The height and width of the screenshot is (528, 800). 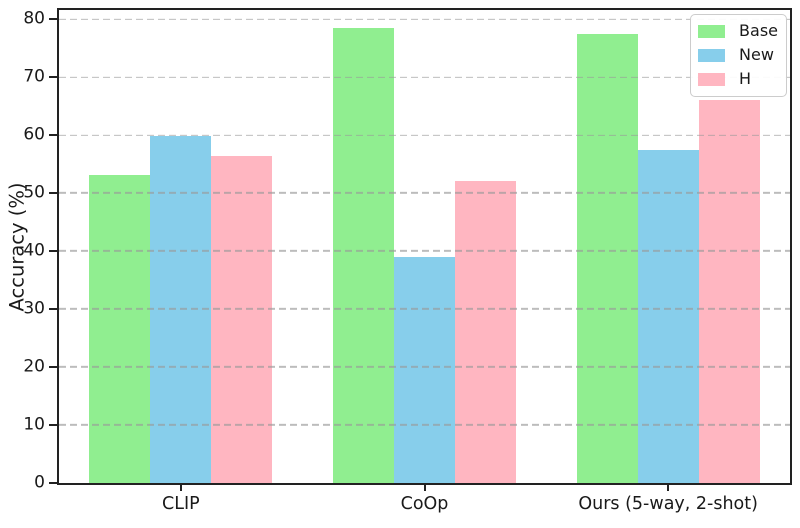 What do you see at coordinates (424, 504) in the screenshot?
I see `x-tick-label-CoOp: CoOp` at bounding box center [424, 504].